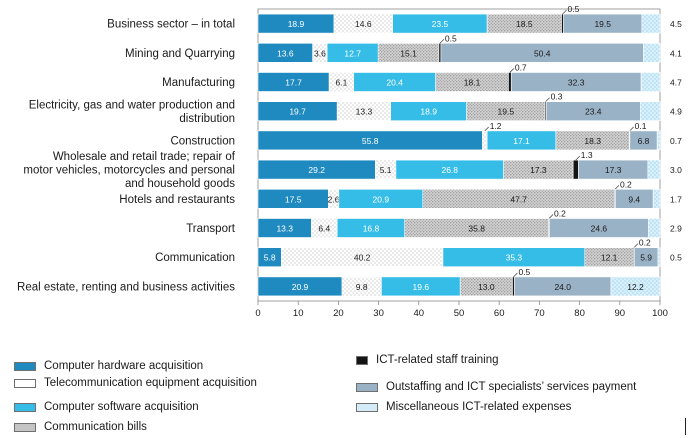 The height and width of the screenshot is (438, 690). I want to click on category-label: Business sector – in total, so click(171, 25).